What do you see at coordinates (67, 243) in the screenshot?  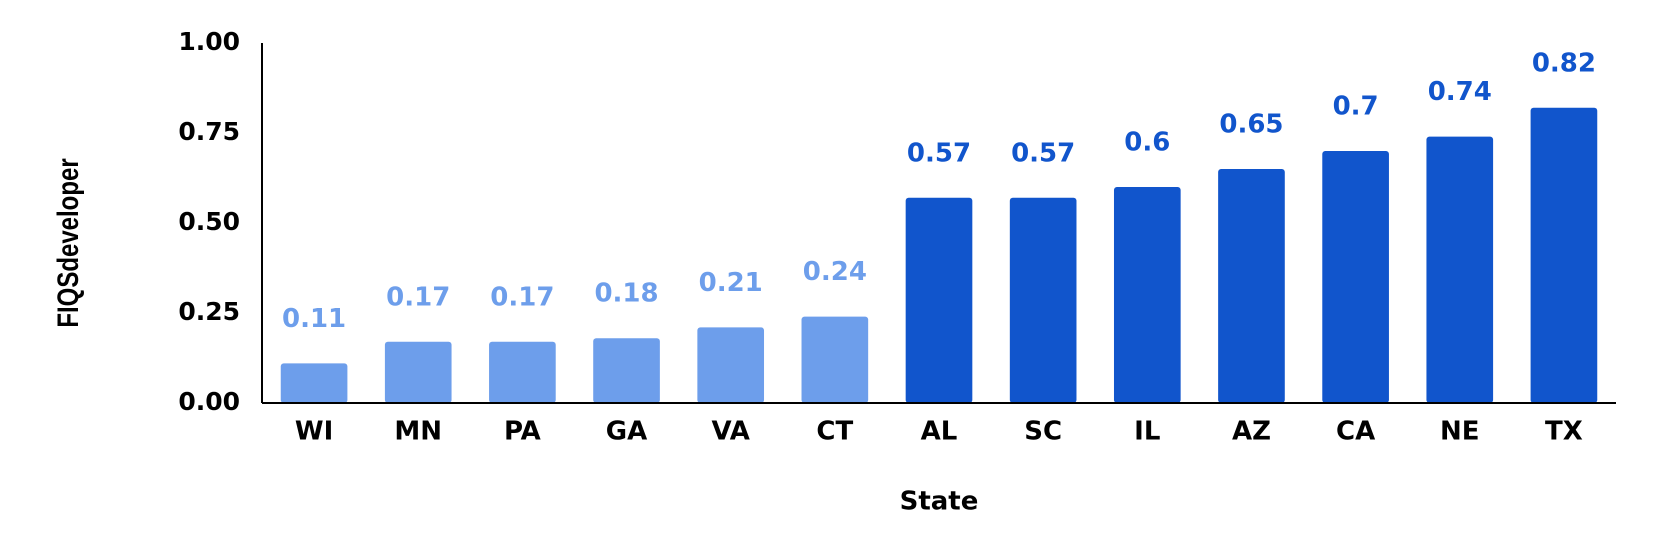 I see `y-axis-title: FIQSdeveloper` at bounding box center [67, 243].